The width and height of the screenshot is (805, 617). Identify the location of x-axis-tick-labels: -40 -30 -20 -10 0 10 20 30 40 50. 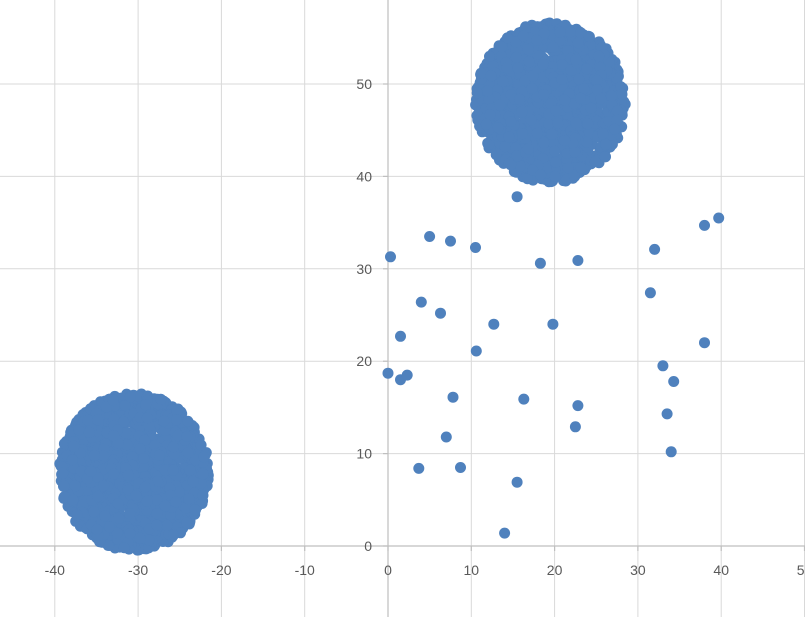
(425, 570).